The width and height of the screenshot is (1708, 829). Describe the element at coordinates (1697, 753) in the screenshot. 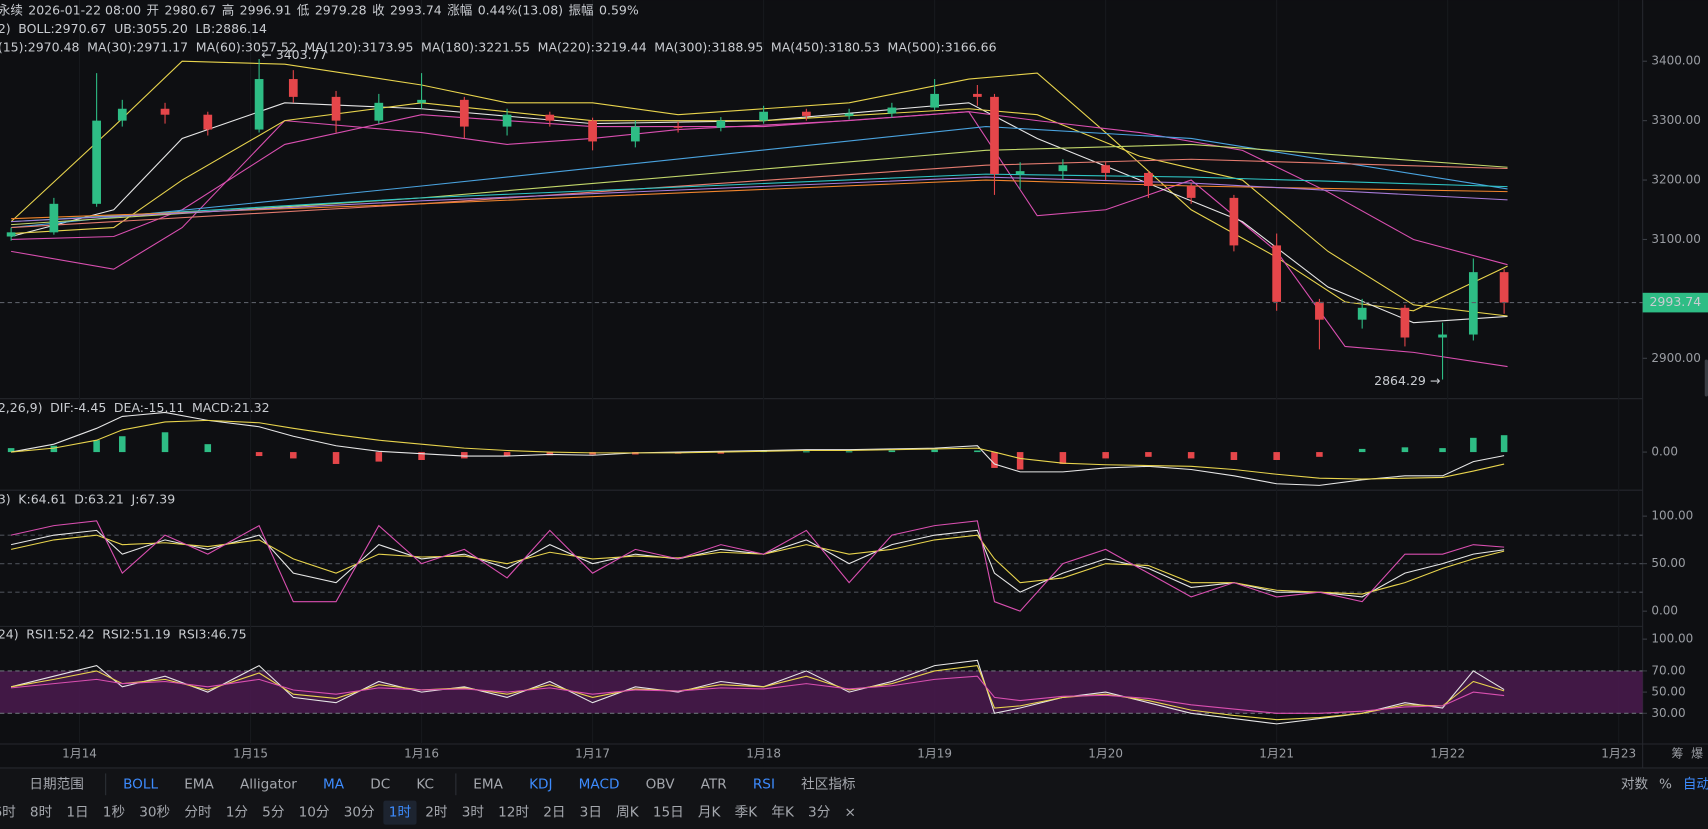

I see `corner-icon: 爆` at that location.